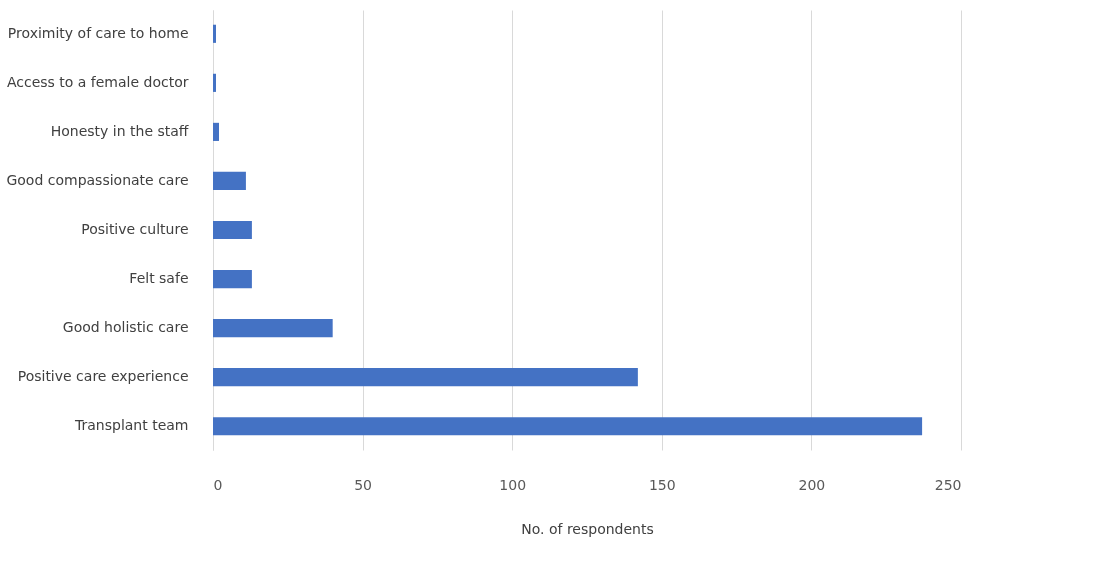 The width and height of the screenshot is (1114, 588). What do you see at coordinates (662, 484) in the screenshot?
I see `x-tick-label: 150` at bounding box center [662, 484].